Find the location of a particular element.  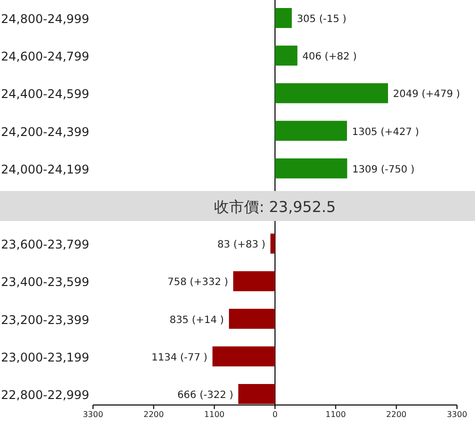

y-tick-label: 22,800-22,999 is located at coordinates (45, 395).